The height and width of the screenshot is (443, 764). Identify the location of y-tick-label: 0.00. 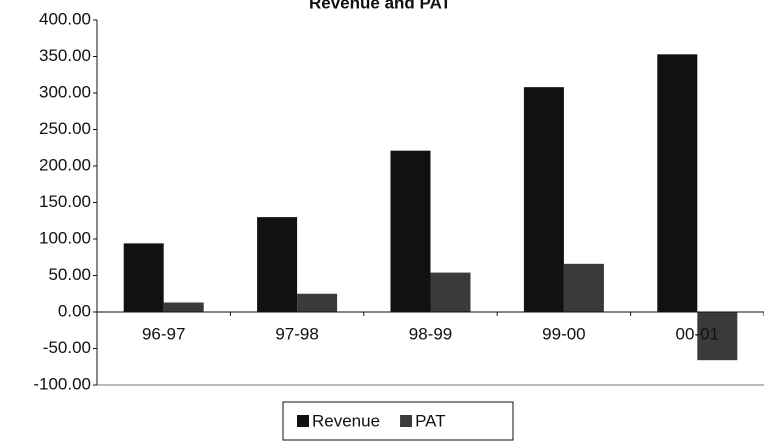
(74, 310).